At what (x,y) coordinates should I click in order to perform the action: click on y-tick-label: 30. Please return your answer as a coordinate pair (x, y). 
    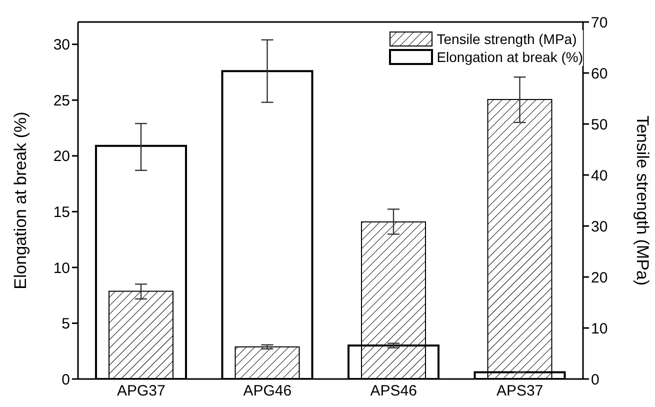
    Looking at the image, I should click on (61, 45).